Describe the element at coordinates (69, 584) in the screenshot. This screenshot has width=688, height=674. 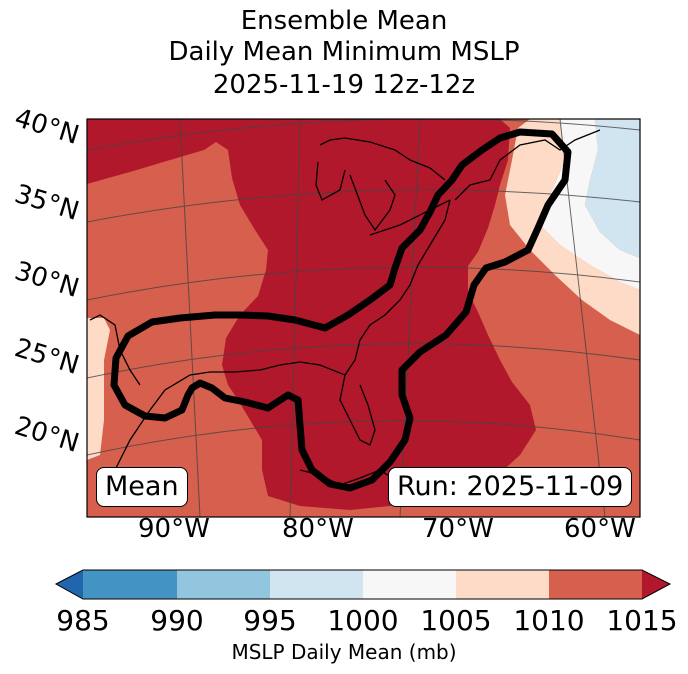
I see `colorbar-bin-under` at that location.